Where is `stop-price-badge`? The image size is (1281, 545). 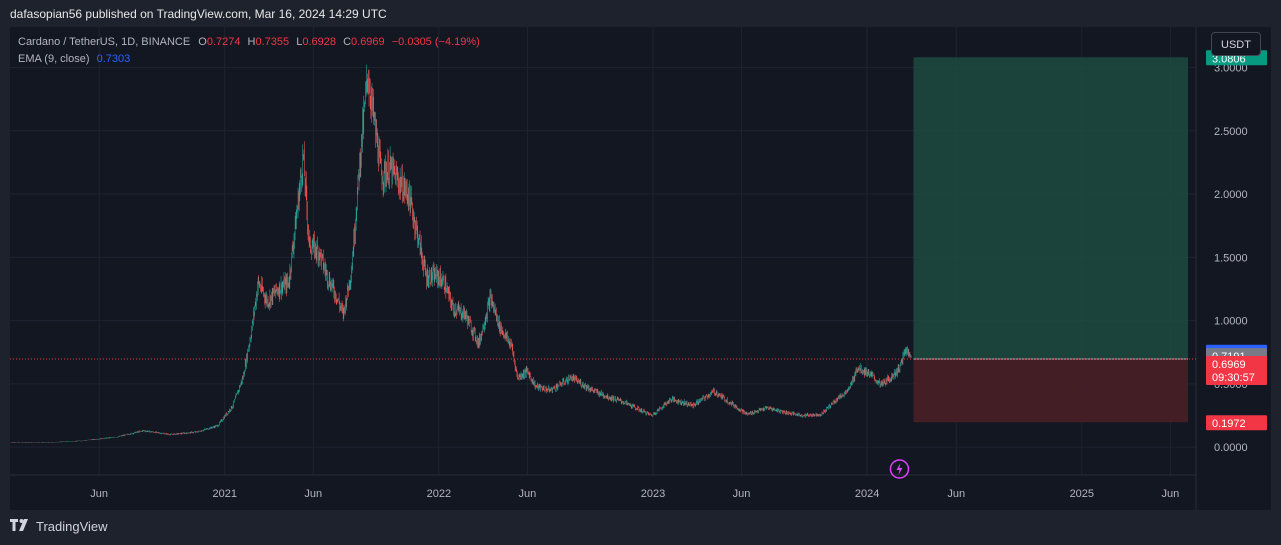
stop-price-badge is located at coordinates (1236, 423).